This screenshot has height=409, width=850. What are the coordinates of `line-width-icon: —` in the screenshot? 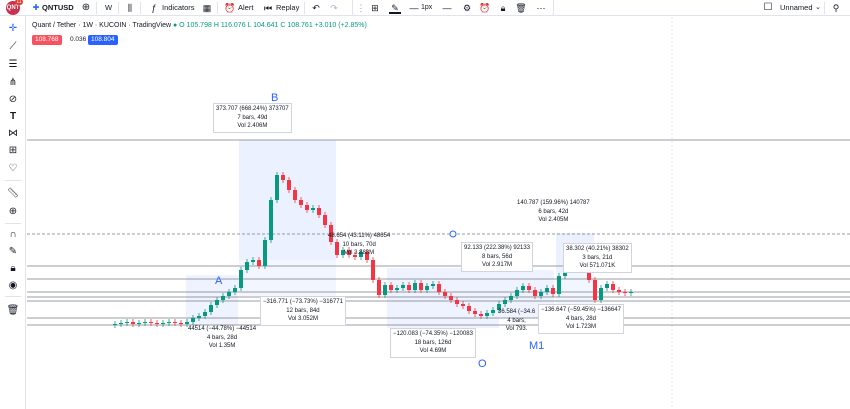 It's located at (414, 8).